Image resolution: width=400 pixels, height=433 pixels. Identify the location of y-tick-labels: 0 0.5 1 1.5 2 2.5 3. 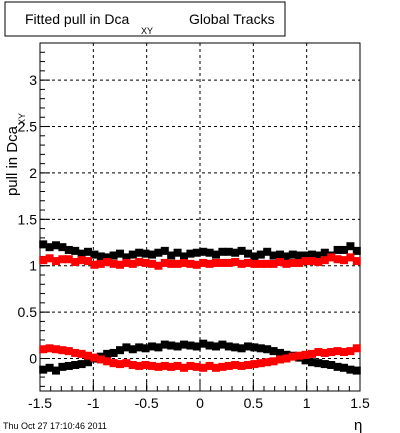
(28, 219).